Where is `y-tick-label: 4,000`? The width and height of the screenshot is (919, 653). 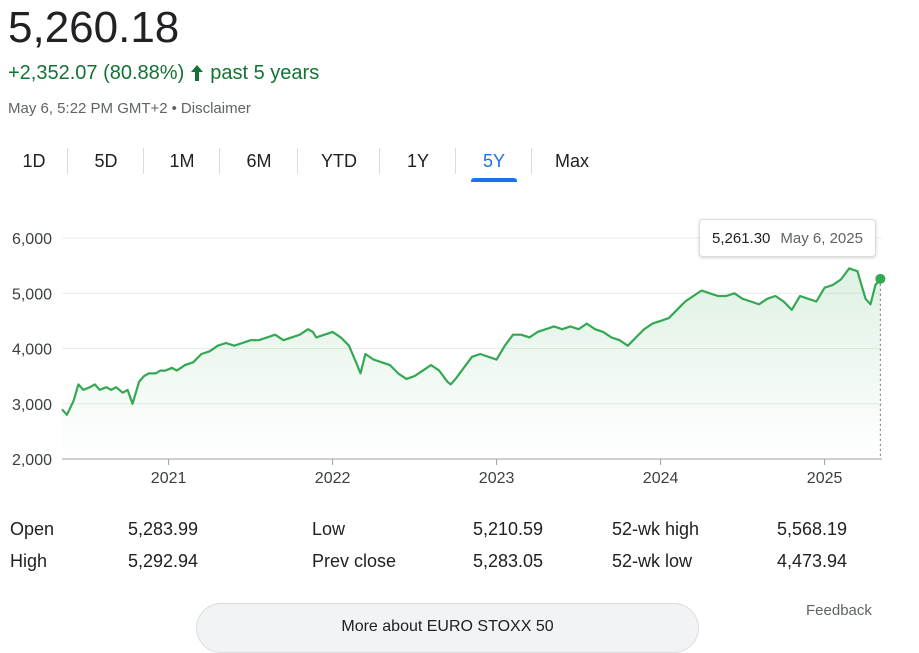 y-tick-label: 4,000 is located at coordinates (32, 350).